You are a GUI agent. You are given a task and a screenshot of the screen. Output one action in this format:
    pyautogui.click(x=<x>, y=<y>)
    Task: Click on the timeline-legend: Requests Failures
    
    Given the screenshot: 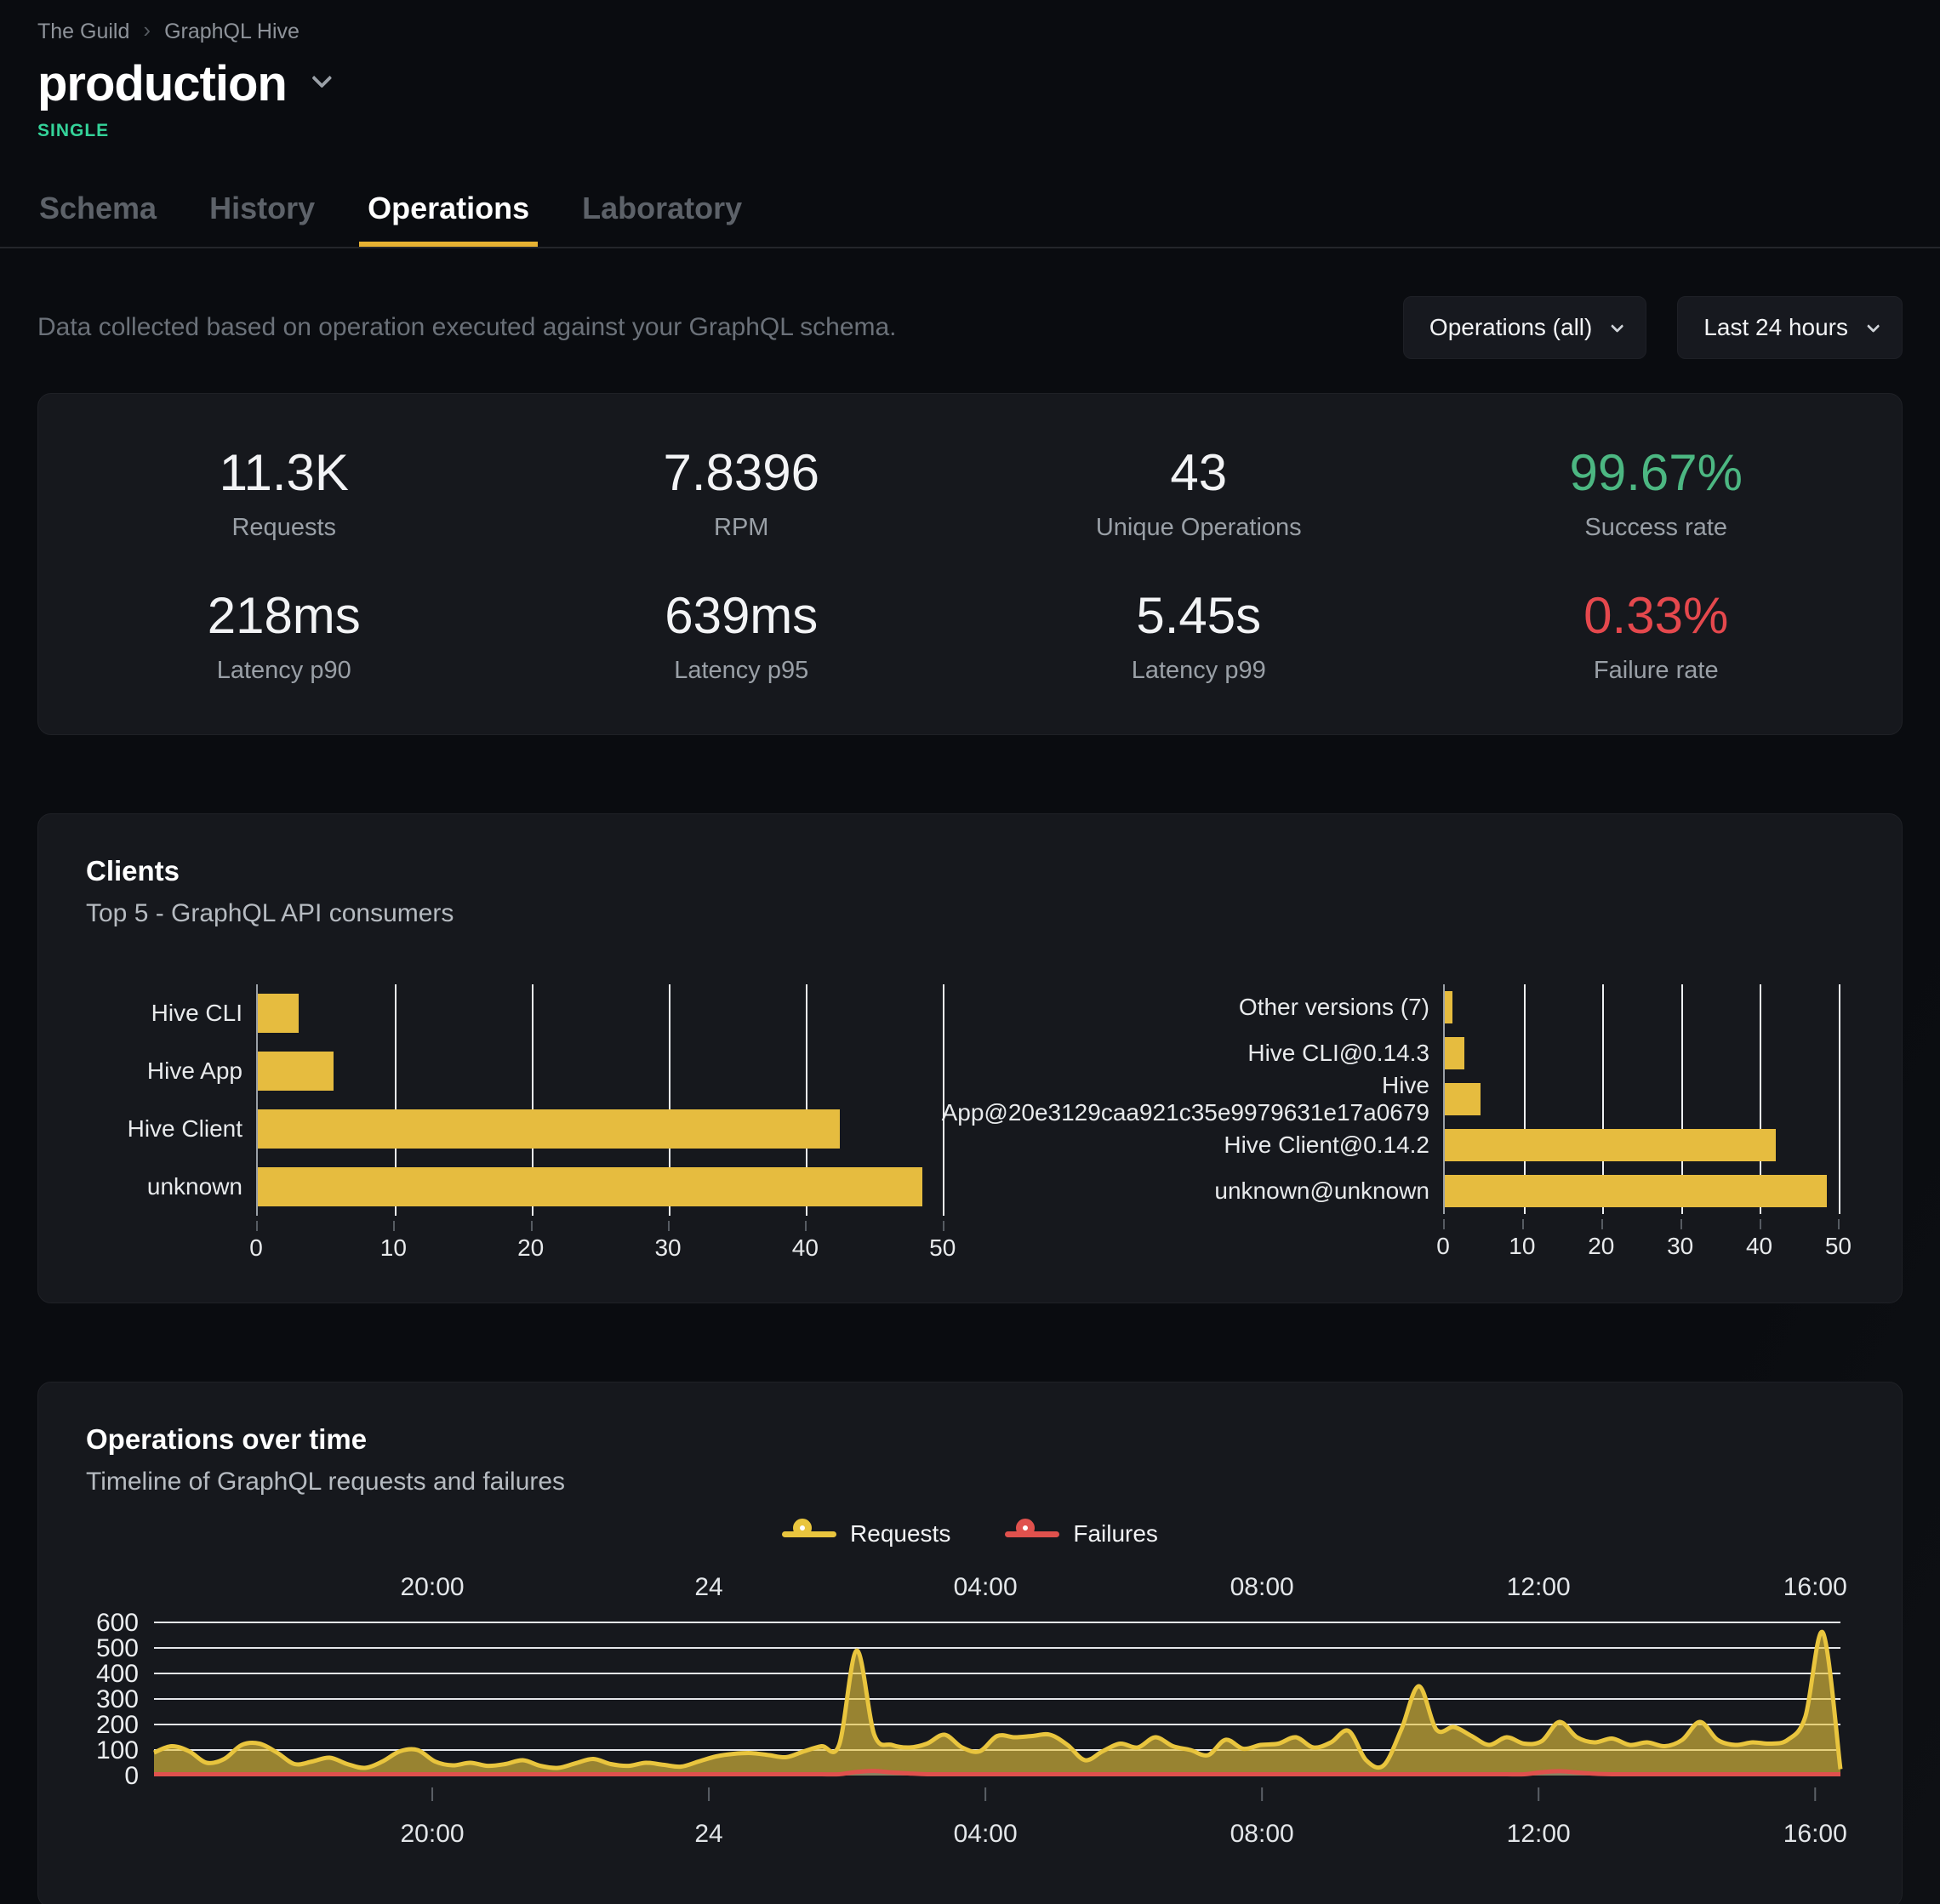 What is the action you would take?
    pyautogui.click(x=970, y=1534)
    